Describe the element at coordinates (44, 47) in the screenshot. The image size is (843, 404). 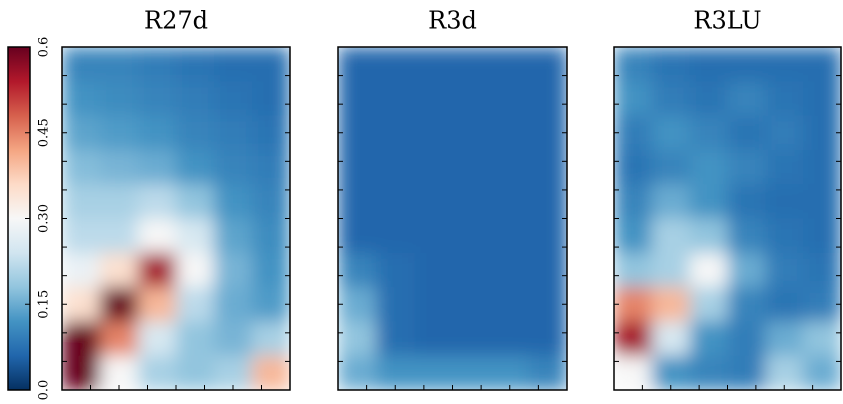
I see `colorbar-tick-label: 0.6` at that location.